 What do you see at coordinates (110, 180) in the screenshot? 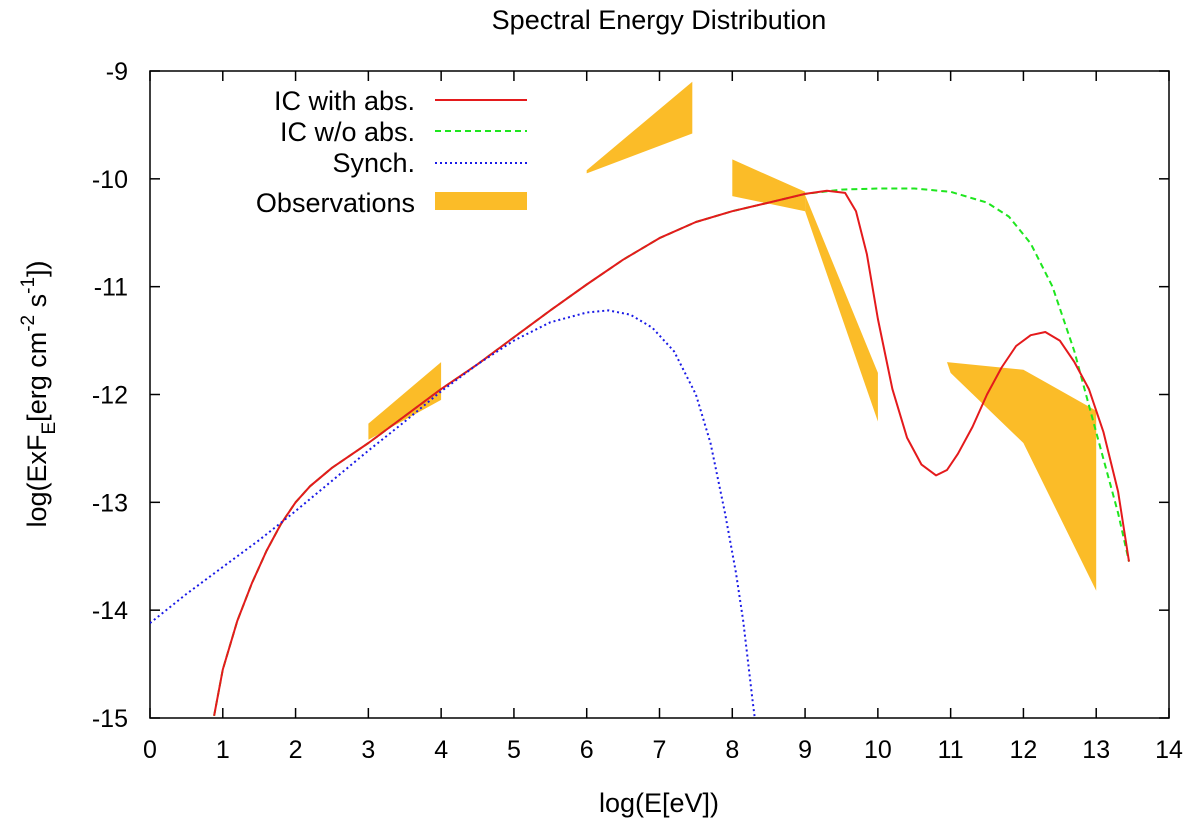
I see `y-tick-label: -10` at bounding box center [110, 180].